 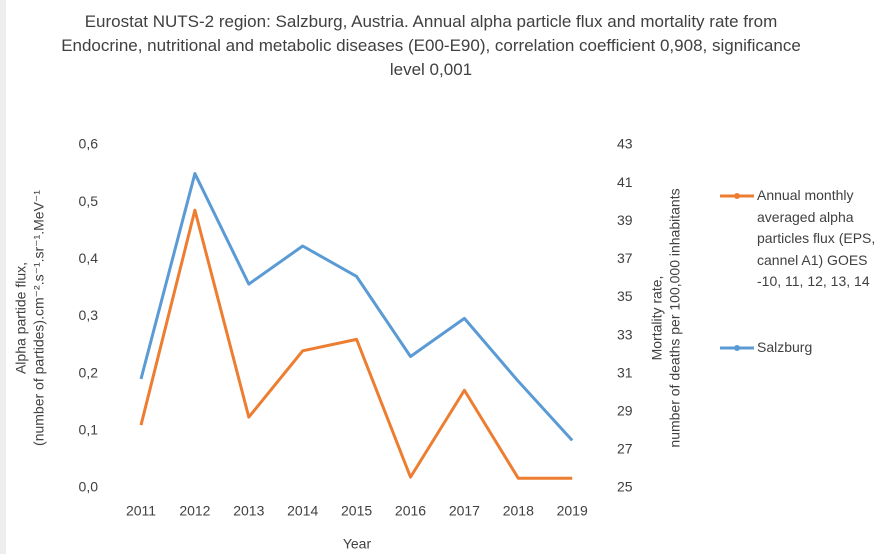 What do you see at coordinates (356, 511) in the screenshot?
I see `x-tick-label: 2015` at bounding box center [356, 511].